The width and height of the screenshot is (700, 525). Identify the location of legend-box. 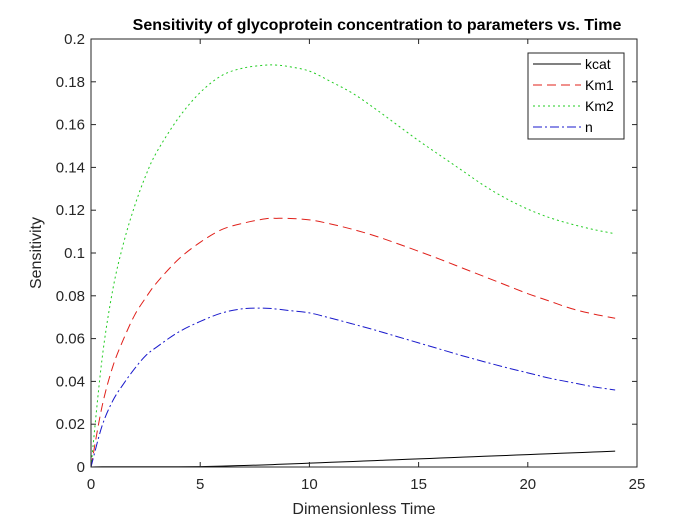
(576, 96).